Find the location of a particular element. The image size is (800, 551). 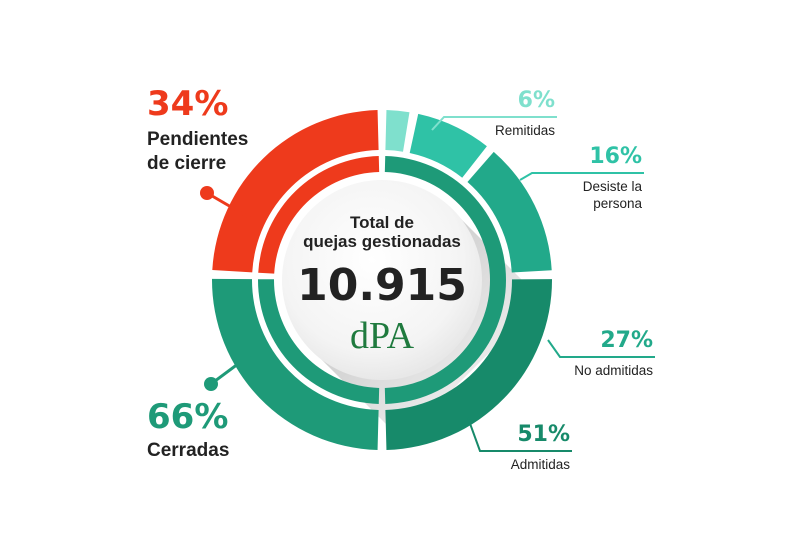

inner-ring-right is located at coordinates (445, 280).